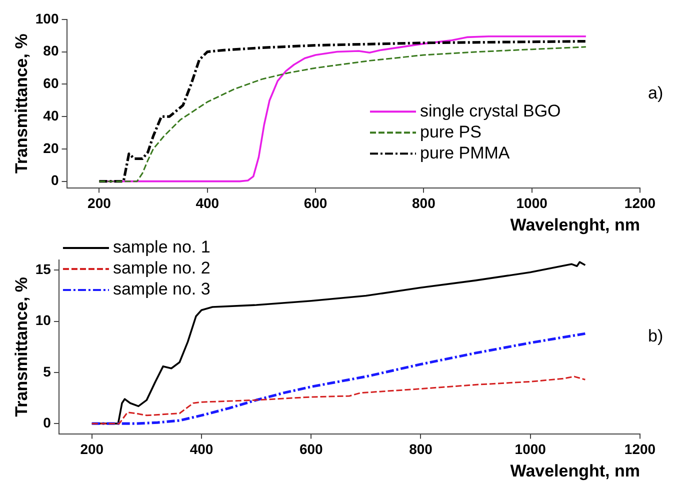 The image size is (678, 492). What do you see at coordinates (43, 269) in the screenshot?
I see `y-tick-label: 15` at bounding box center [43, 269].